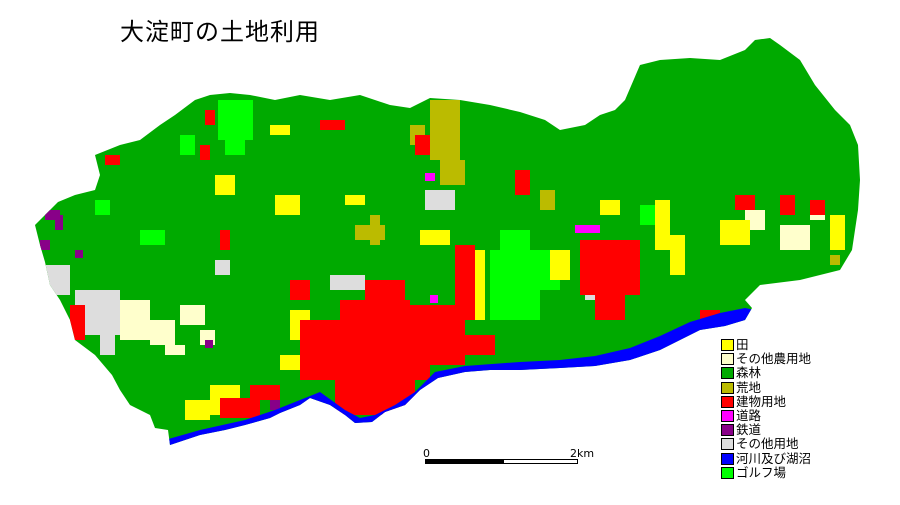  Describe the element at coordinates (774, 458) in the screenshot. I see `legend-label: 河川及び湖沼` at that location.